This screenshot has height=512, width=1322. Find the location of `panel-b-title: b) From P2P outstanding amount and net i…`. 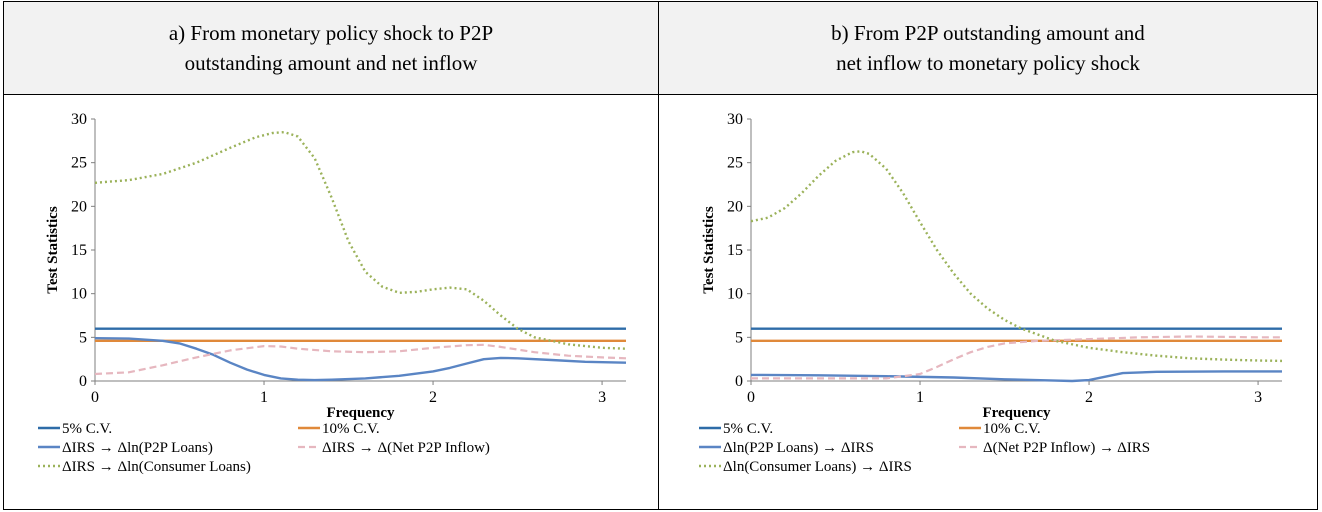

panel-b-title: b) From P2P outstanding amount and net i… is located at coordinates (988, 48).